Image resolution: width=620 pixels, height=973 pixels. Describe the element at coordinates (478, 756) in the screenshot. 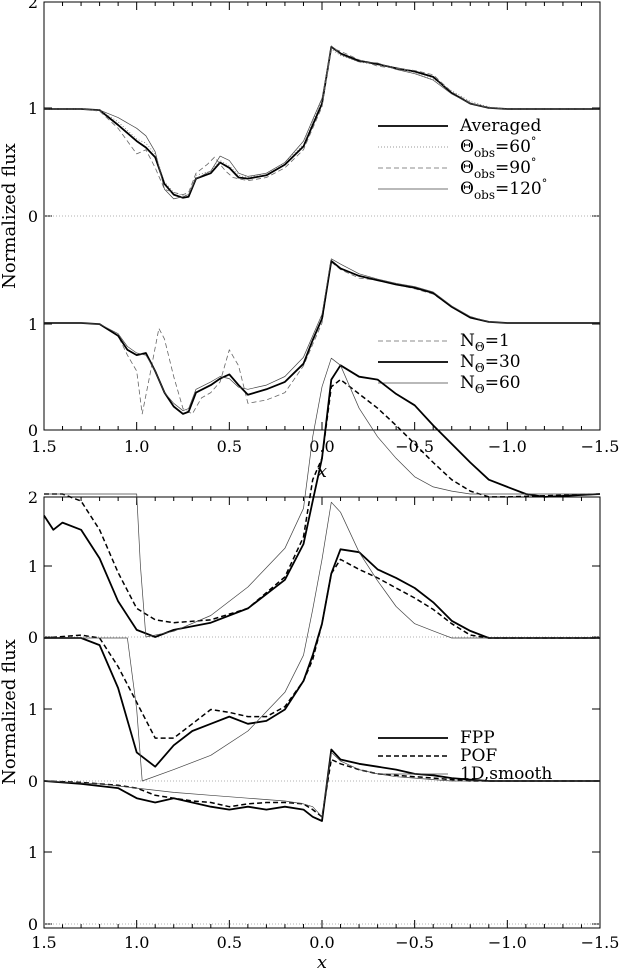

I see `bottom-legend-label: POF` at that location.